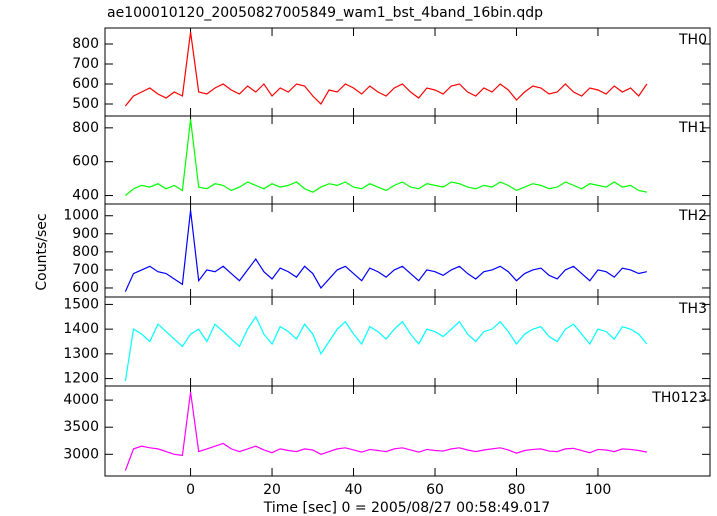 The height and width of the screenshot is (516, 717). Describe the element at coordinates (81, 400) in the screenshot. I see `y-tick-label: 4000` at that location.